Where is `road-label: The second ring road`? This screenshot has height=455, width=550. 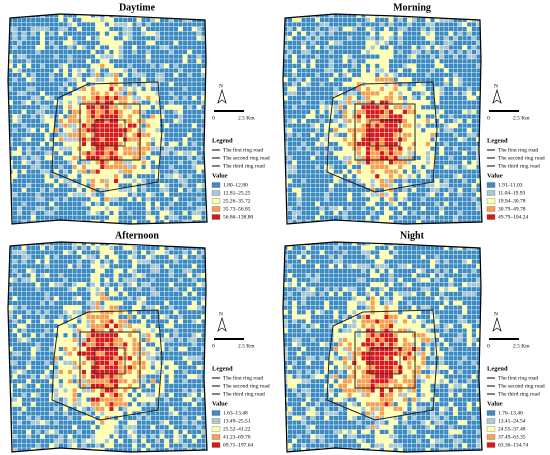
road-label: The second ring road is located at coordinates (521, 158).